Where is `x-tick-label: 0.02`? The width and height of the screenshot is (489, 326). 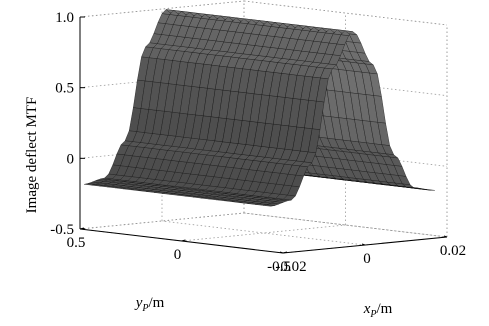
x-tick-label: 0.02 is located at coordinates (453, 251).